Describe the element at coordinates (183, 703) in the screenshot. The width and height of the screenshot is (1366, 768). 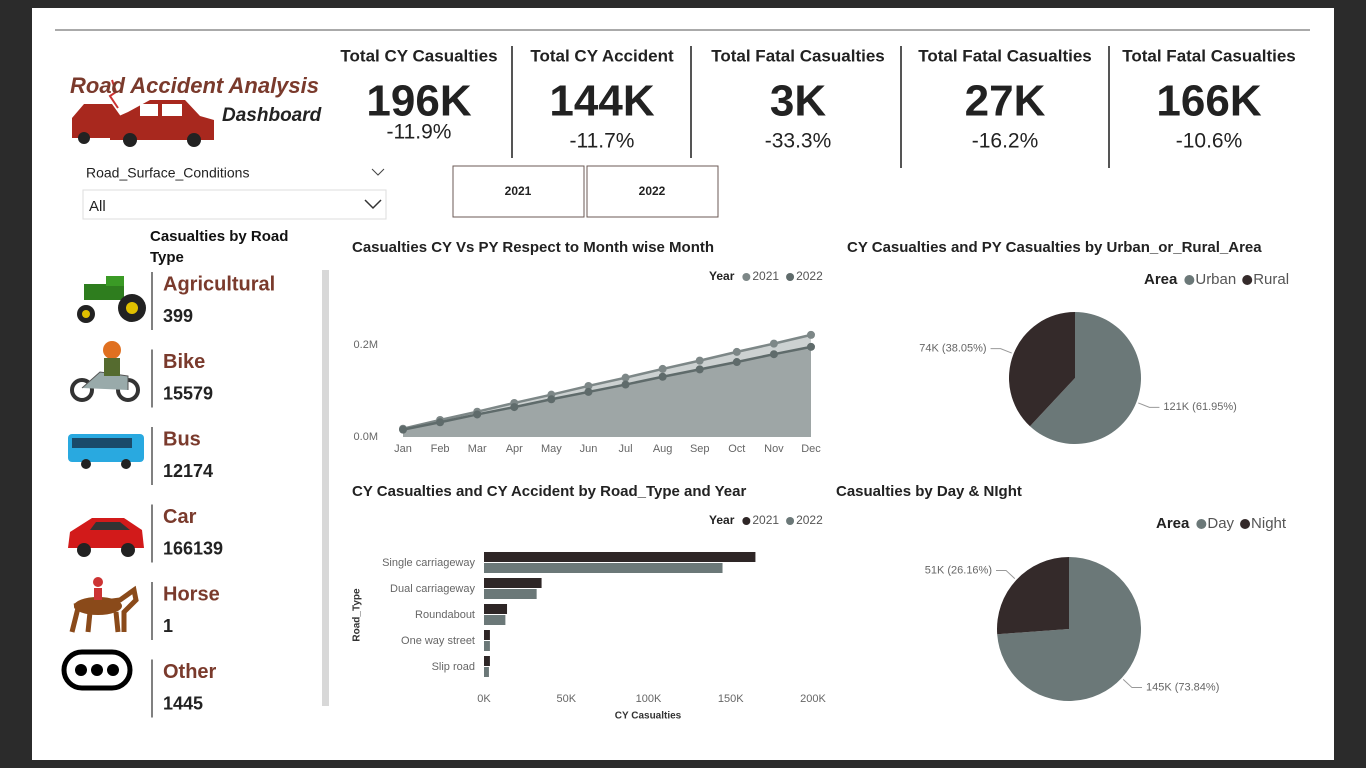
I see `road-type-value: 1445` at that location.